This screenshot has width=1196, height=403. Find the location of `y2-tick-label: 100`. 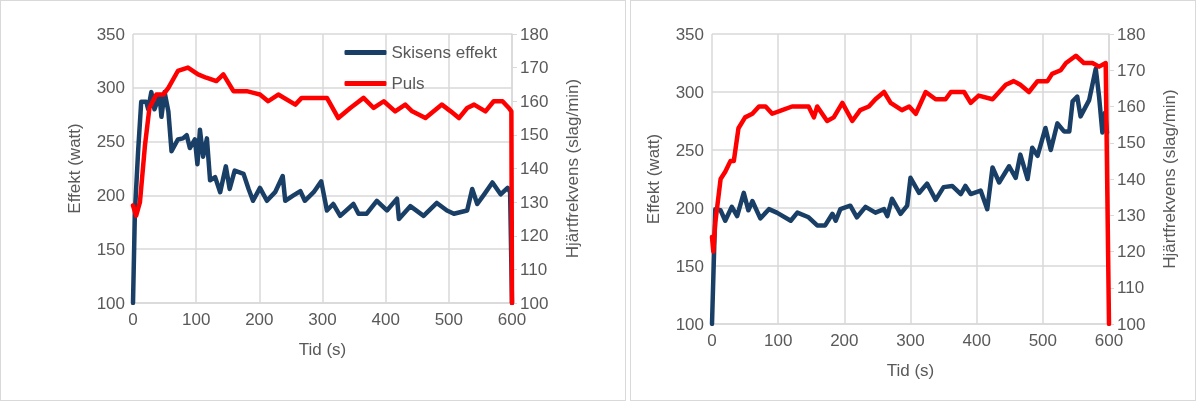

y2-tick-label: 100 is located at coordinates (534, 303).